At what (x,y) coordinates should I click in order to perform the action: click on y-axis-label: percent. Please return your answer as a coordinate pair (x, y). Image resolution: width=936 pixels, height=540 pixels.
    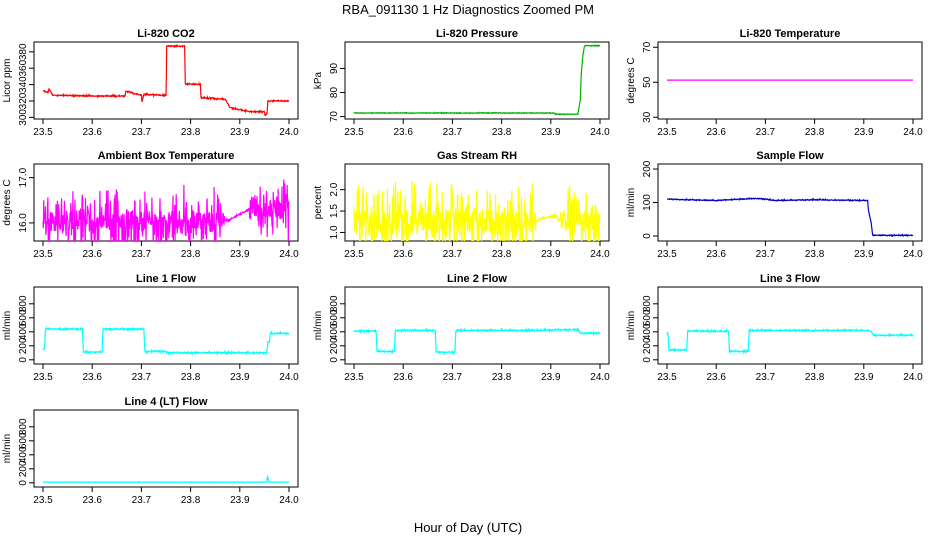
    Looking at the image, I should click on (318, 203).